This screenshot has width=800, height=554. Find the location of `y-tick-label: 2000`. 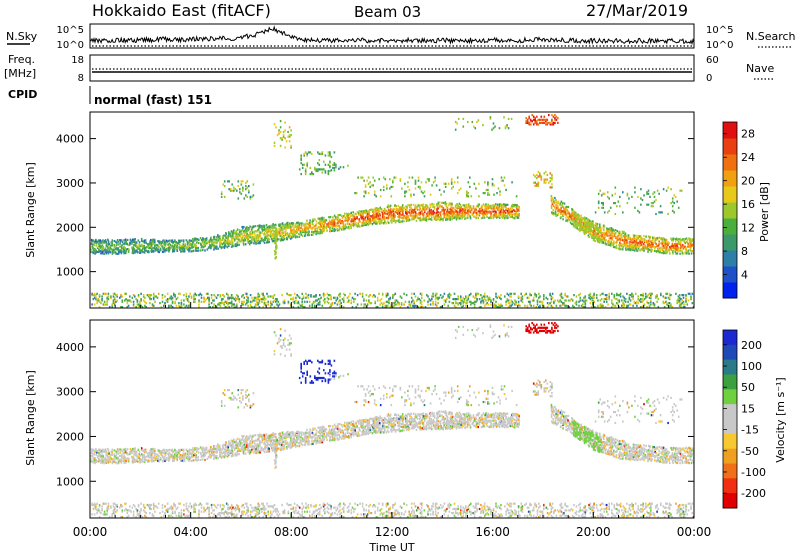

y-tick-label: 2000 is located at coordinates (70, 227).